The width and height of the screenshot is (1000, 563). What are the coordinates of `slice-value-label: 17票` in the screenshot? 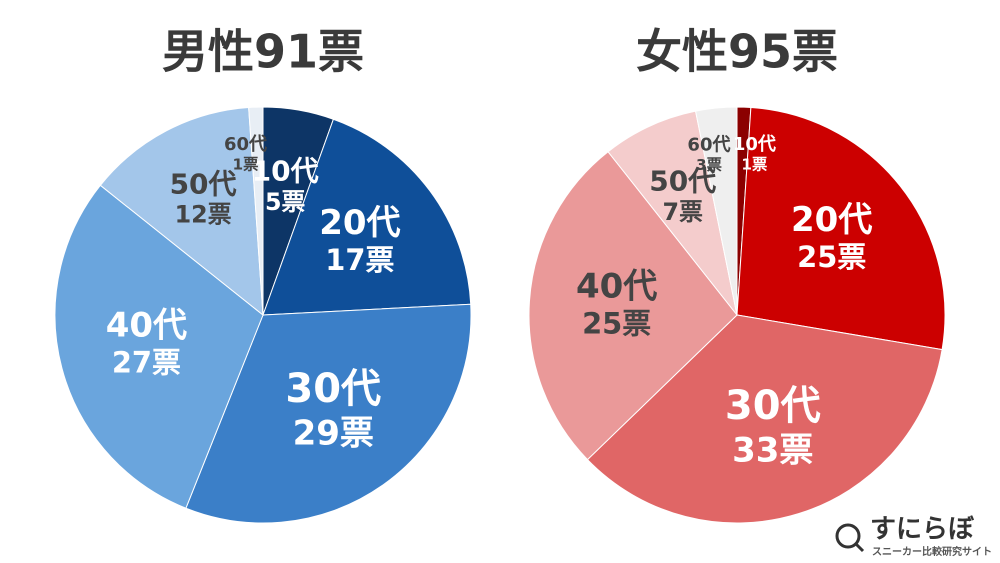 It's located at (359, 260).